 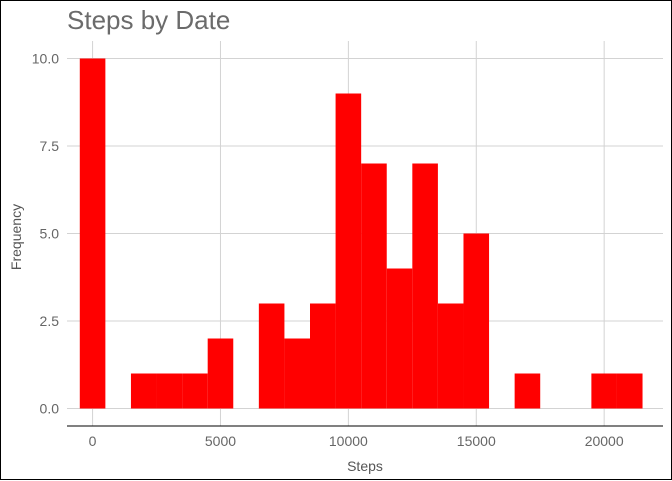 What do you see at coordinates (50, 146) in the screenshot?
I see `y-tick-label: 7.5` at bounding box center [50, 146].